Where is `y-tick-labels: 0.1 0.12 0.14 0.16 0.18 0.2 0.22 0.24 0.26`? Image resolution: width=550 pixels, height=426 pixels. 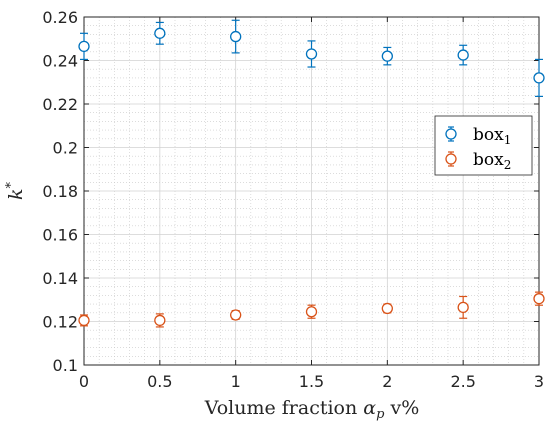
y-tick-labels: 0.1 0.12 0.14 0.16 0.18 0.2 0.22 0.24 0.26 is located at coordinates (60, 191).